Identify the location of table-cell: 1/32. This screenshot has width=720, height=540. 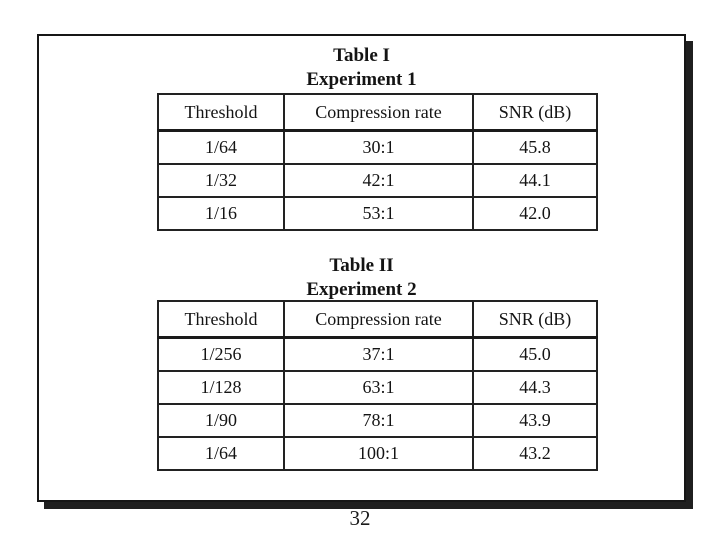
(221, 180).